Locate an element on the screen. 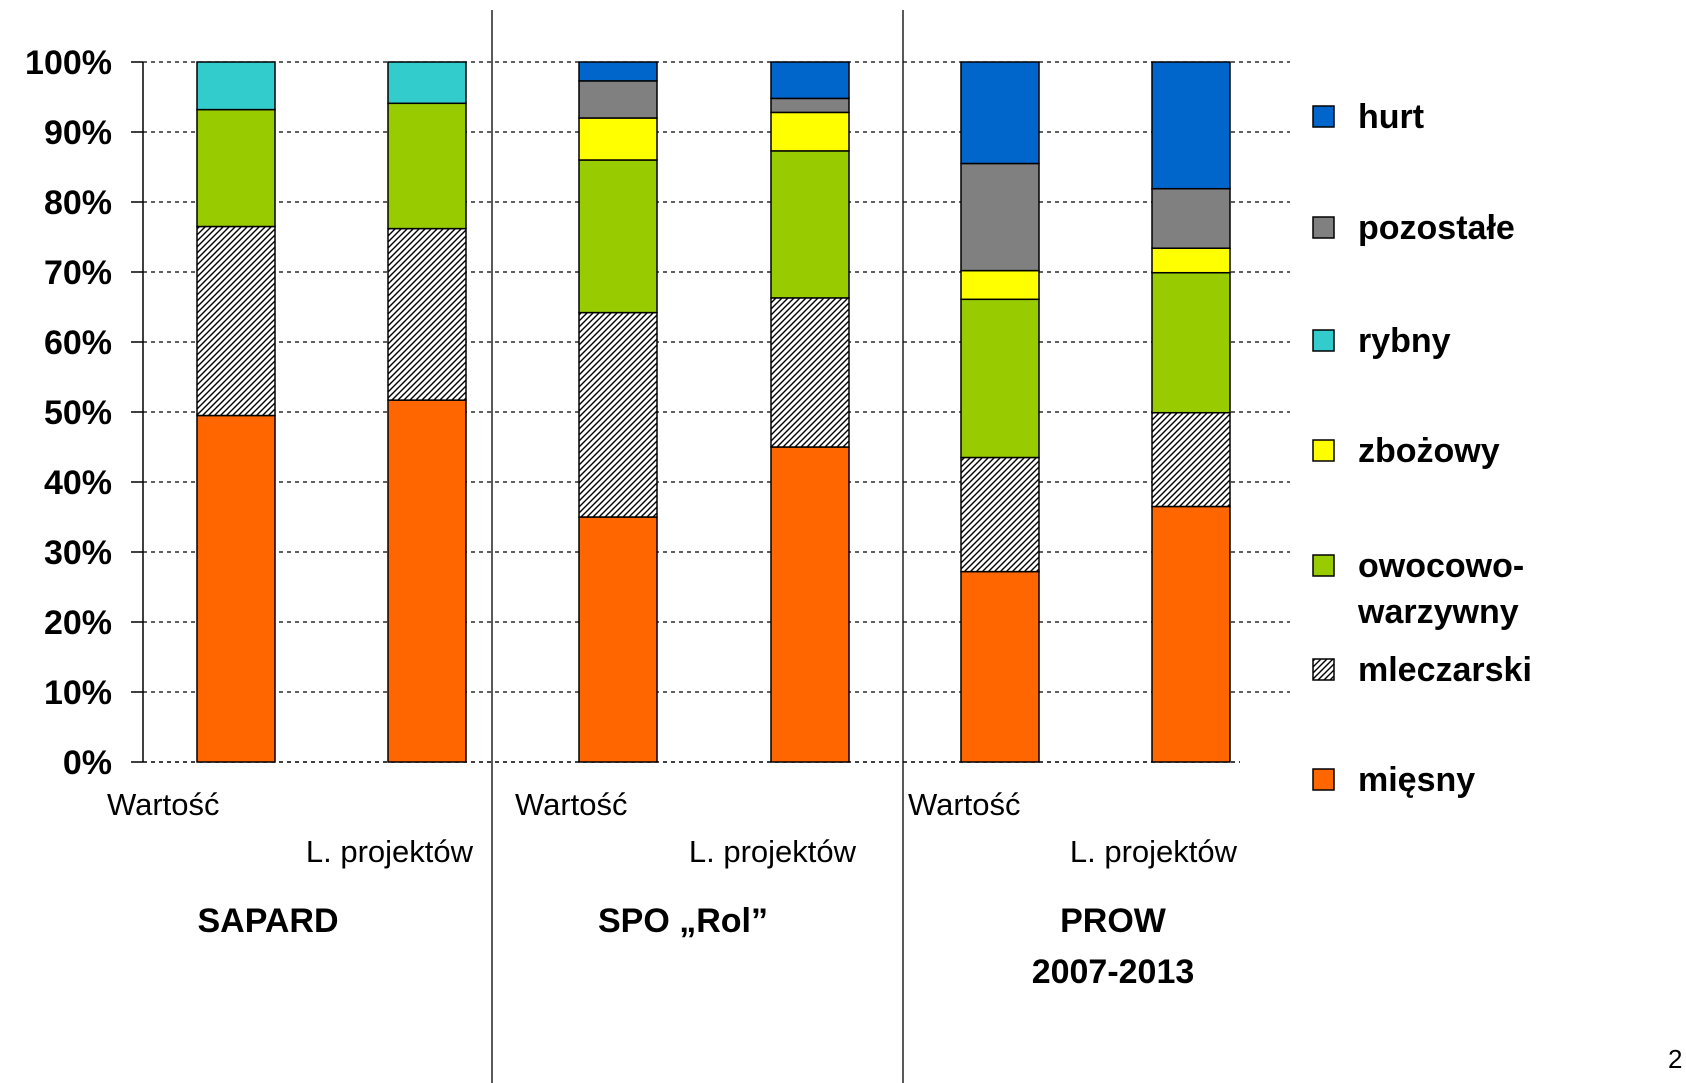 This screenshot has width=1686, height=1083. legend-label: mięsny is located at coordinates (1416, 780).